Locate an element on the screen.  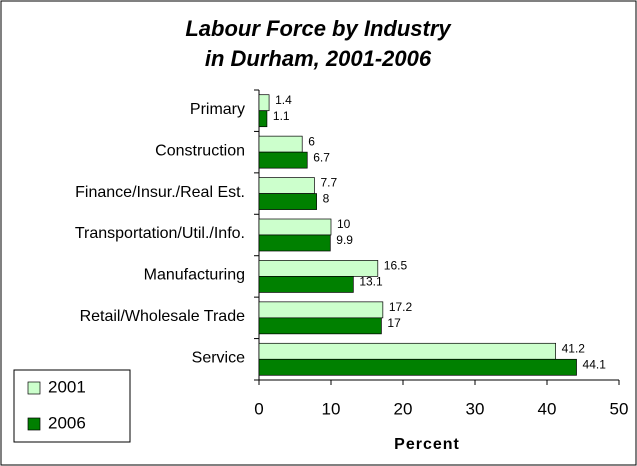
y-tick-label: Construction is located at coordinates (200, 150).